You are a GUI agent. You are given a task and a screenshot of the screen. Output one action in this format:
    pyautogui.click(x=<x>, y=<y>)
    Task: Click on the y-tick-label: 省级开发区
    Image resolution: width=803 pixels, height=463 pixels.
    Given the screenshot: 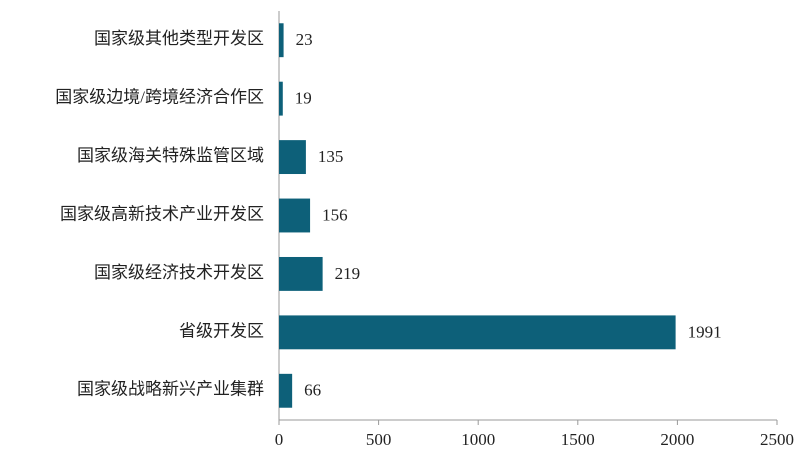 What is the action you would take?
    pyautogui.click(x=221, y=330)
    